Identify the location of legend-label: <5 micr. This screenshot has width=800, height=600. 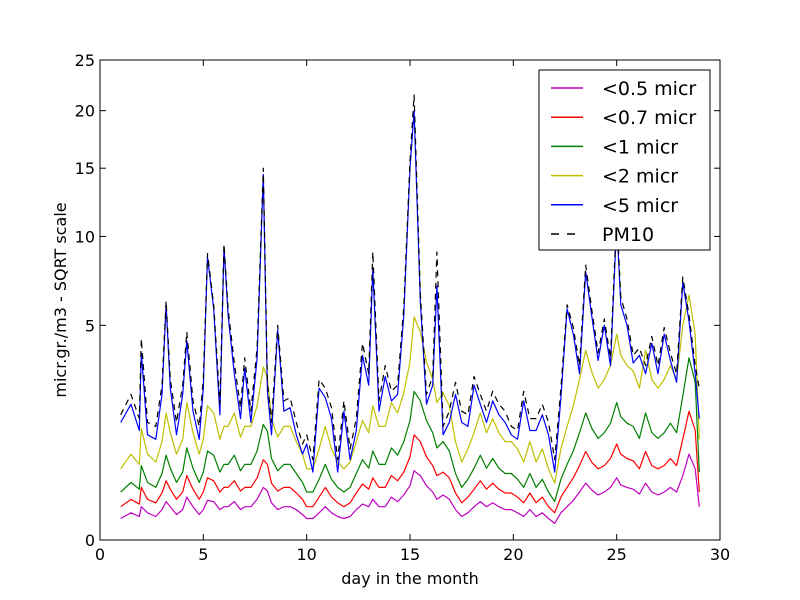
(640, 206).